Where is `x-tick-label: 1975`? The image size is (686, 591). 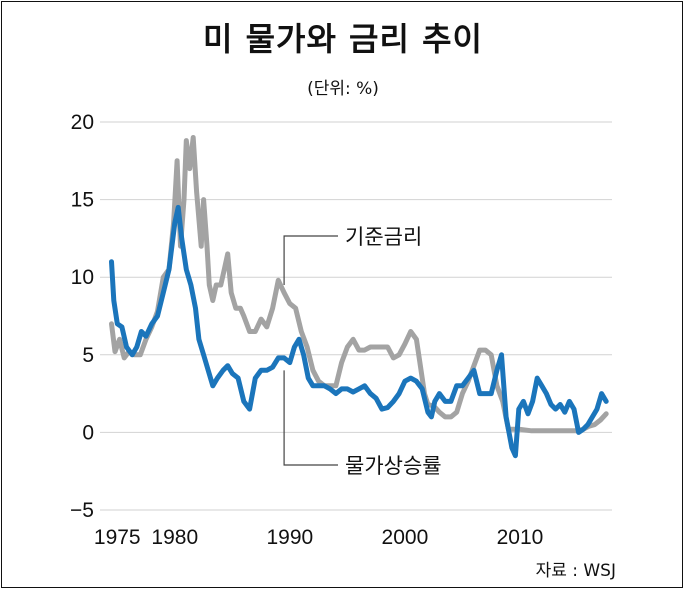 x-tick-label: 1975 is located at coordinates (117, 537).